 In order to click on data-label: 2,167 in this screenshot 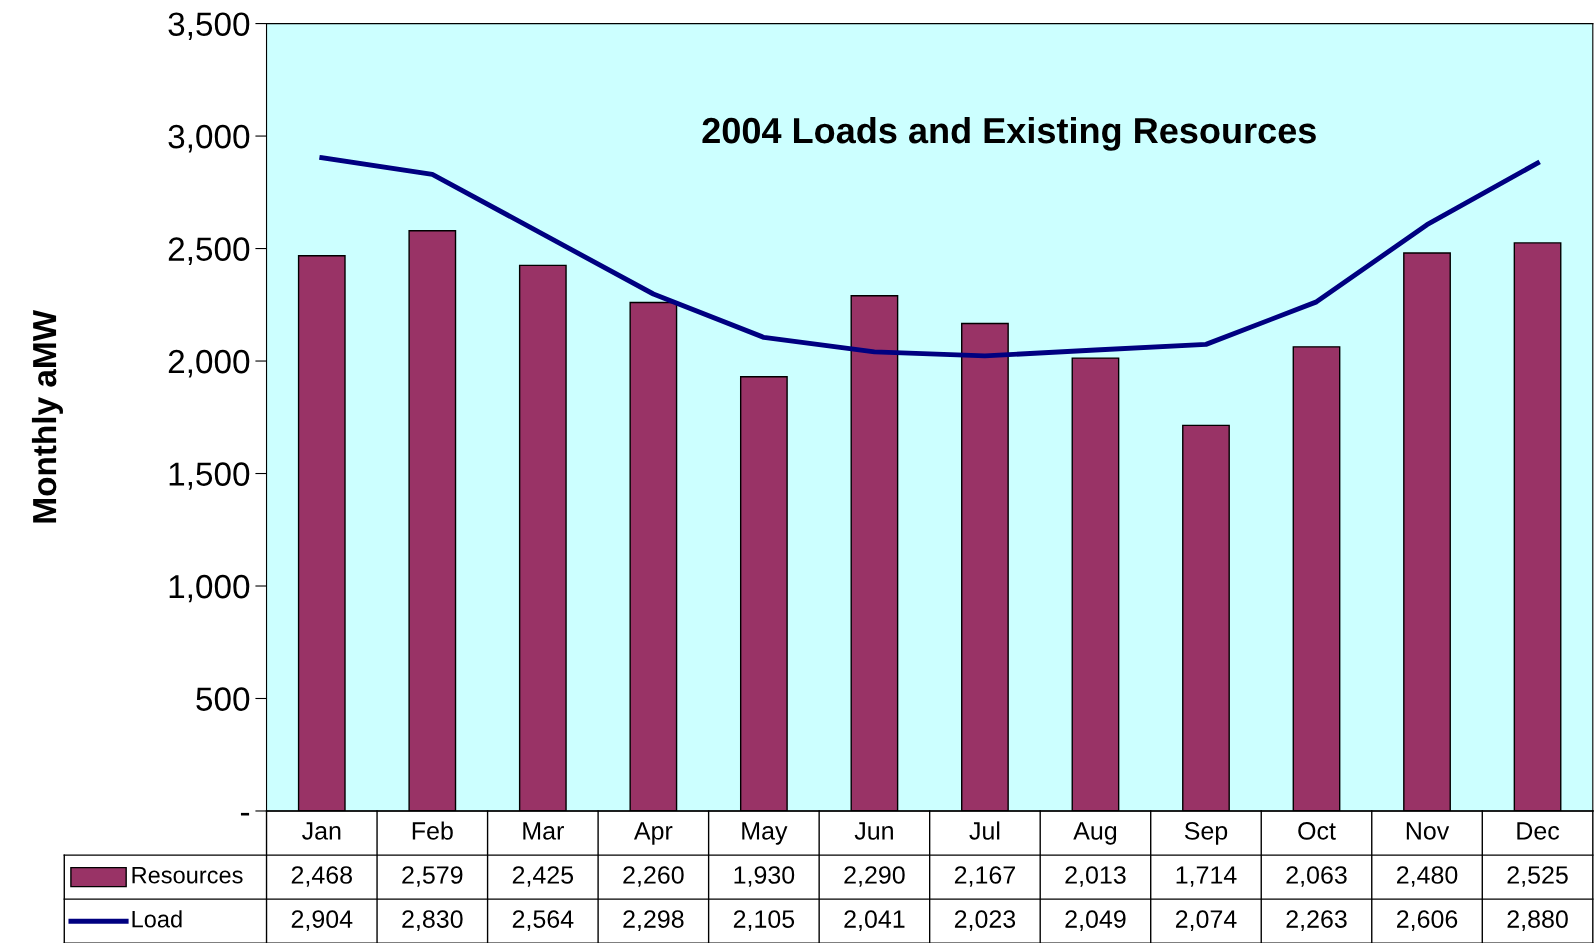, I will do `click(984, 876)`.